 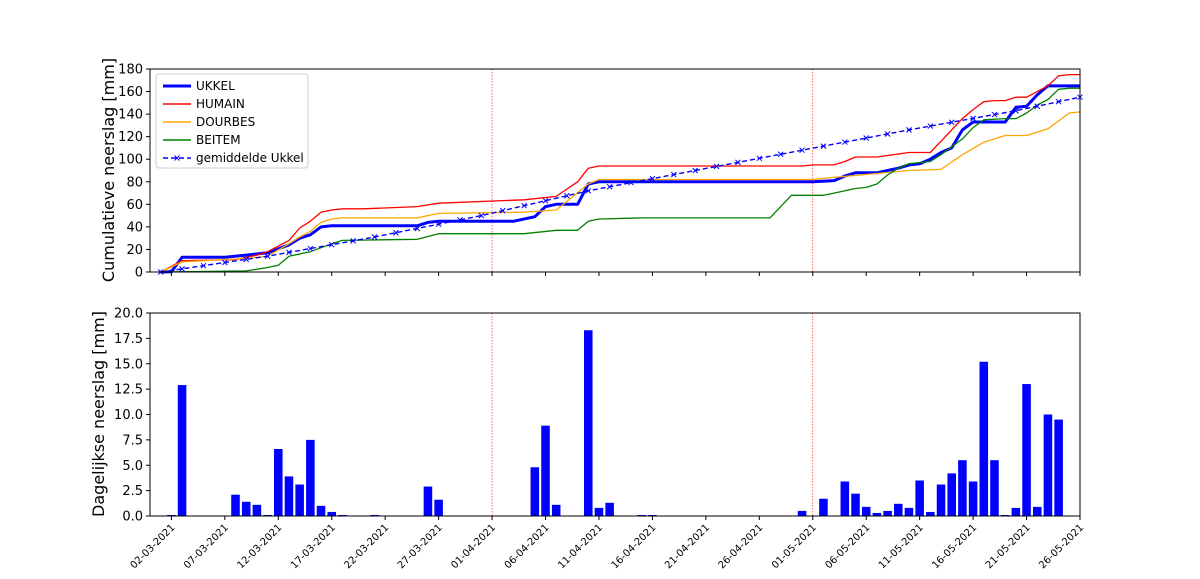 What do you see at coordinates (260, 546) in the screenshot?
I see `x-tick-label: 12-03-2021` at bounding box center [260, 546].